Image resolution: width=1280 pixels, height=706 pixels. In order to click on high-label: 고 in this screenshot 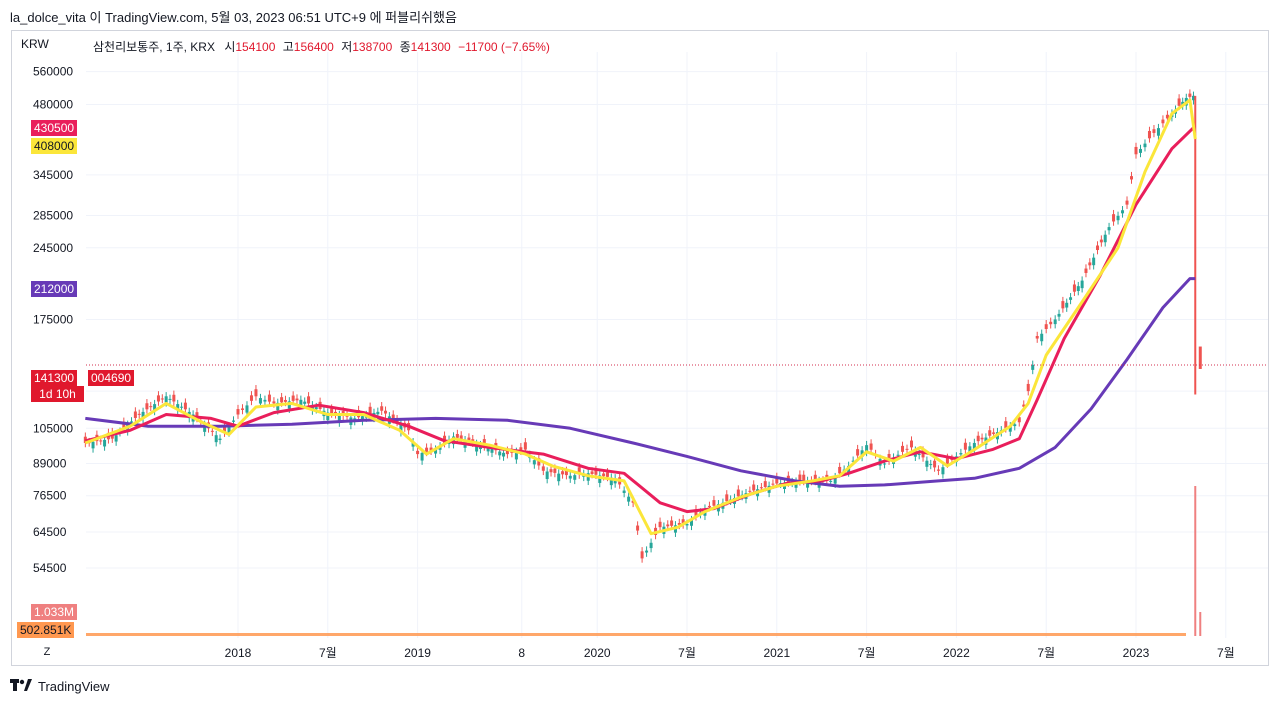, I will do `click(288, 47)`.